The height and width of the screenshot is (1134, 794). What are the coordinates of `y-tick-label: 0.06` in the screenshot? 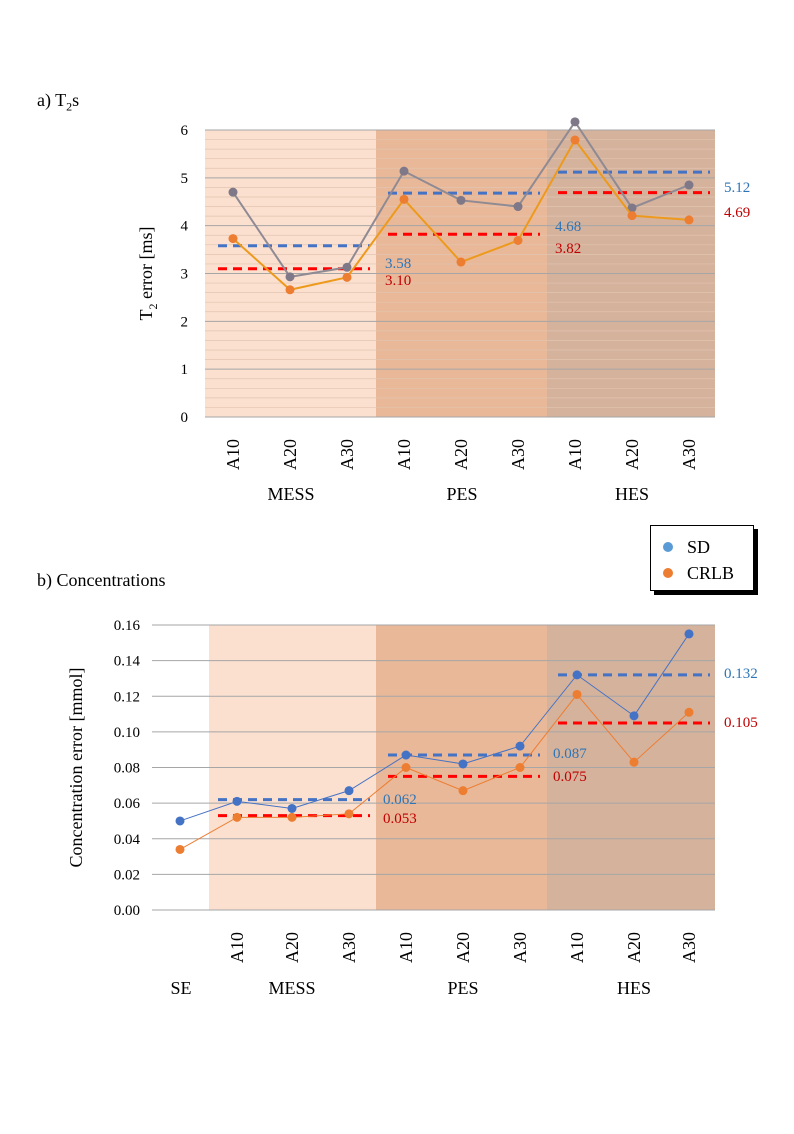 It's located at (127, 804).